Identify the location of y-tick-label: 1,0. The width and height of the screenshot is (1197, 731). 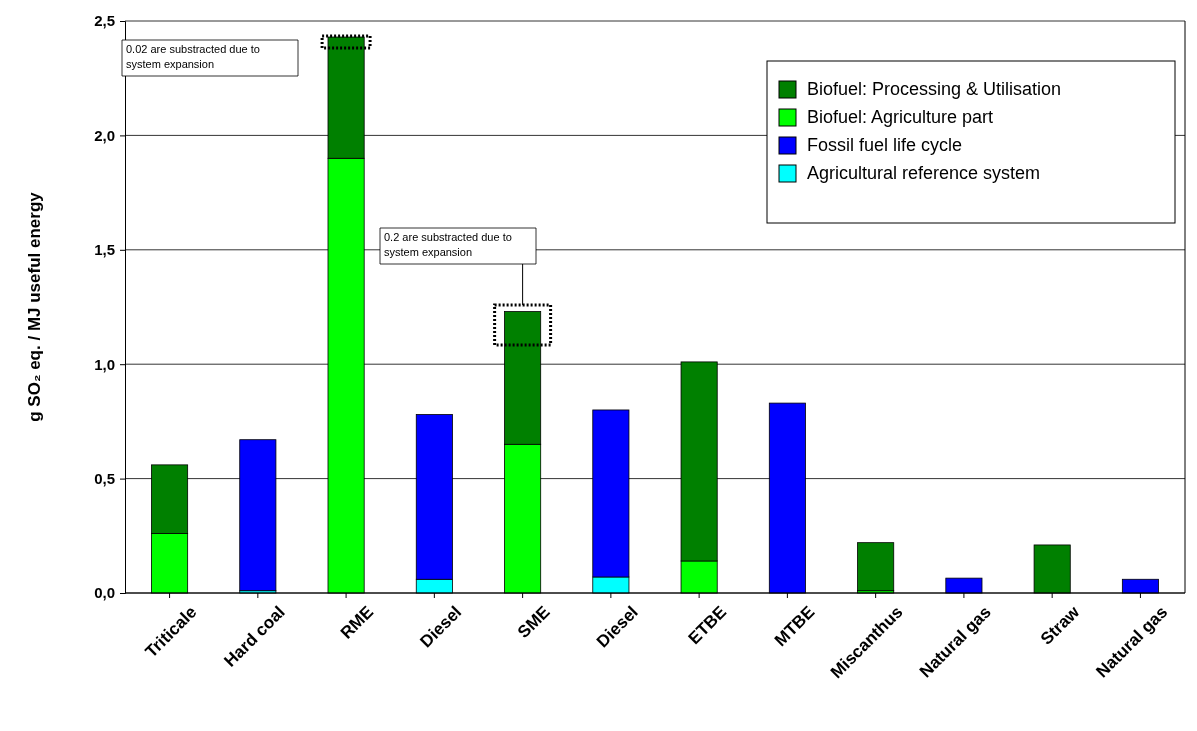
(104, 364).